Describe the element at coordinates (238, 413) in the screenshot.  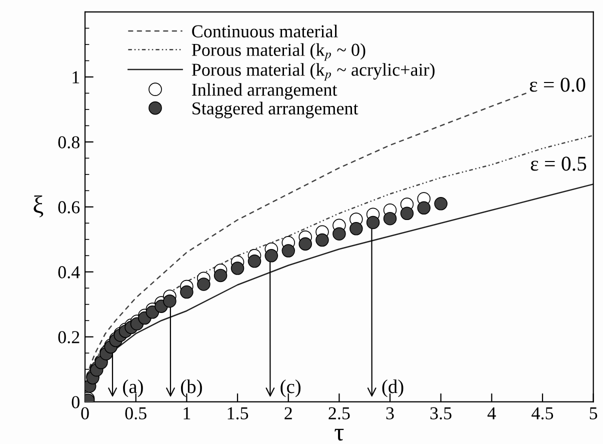
I see `x-tick-label: 1.5` at that location.